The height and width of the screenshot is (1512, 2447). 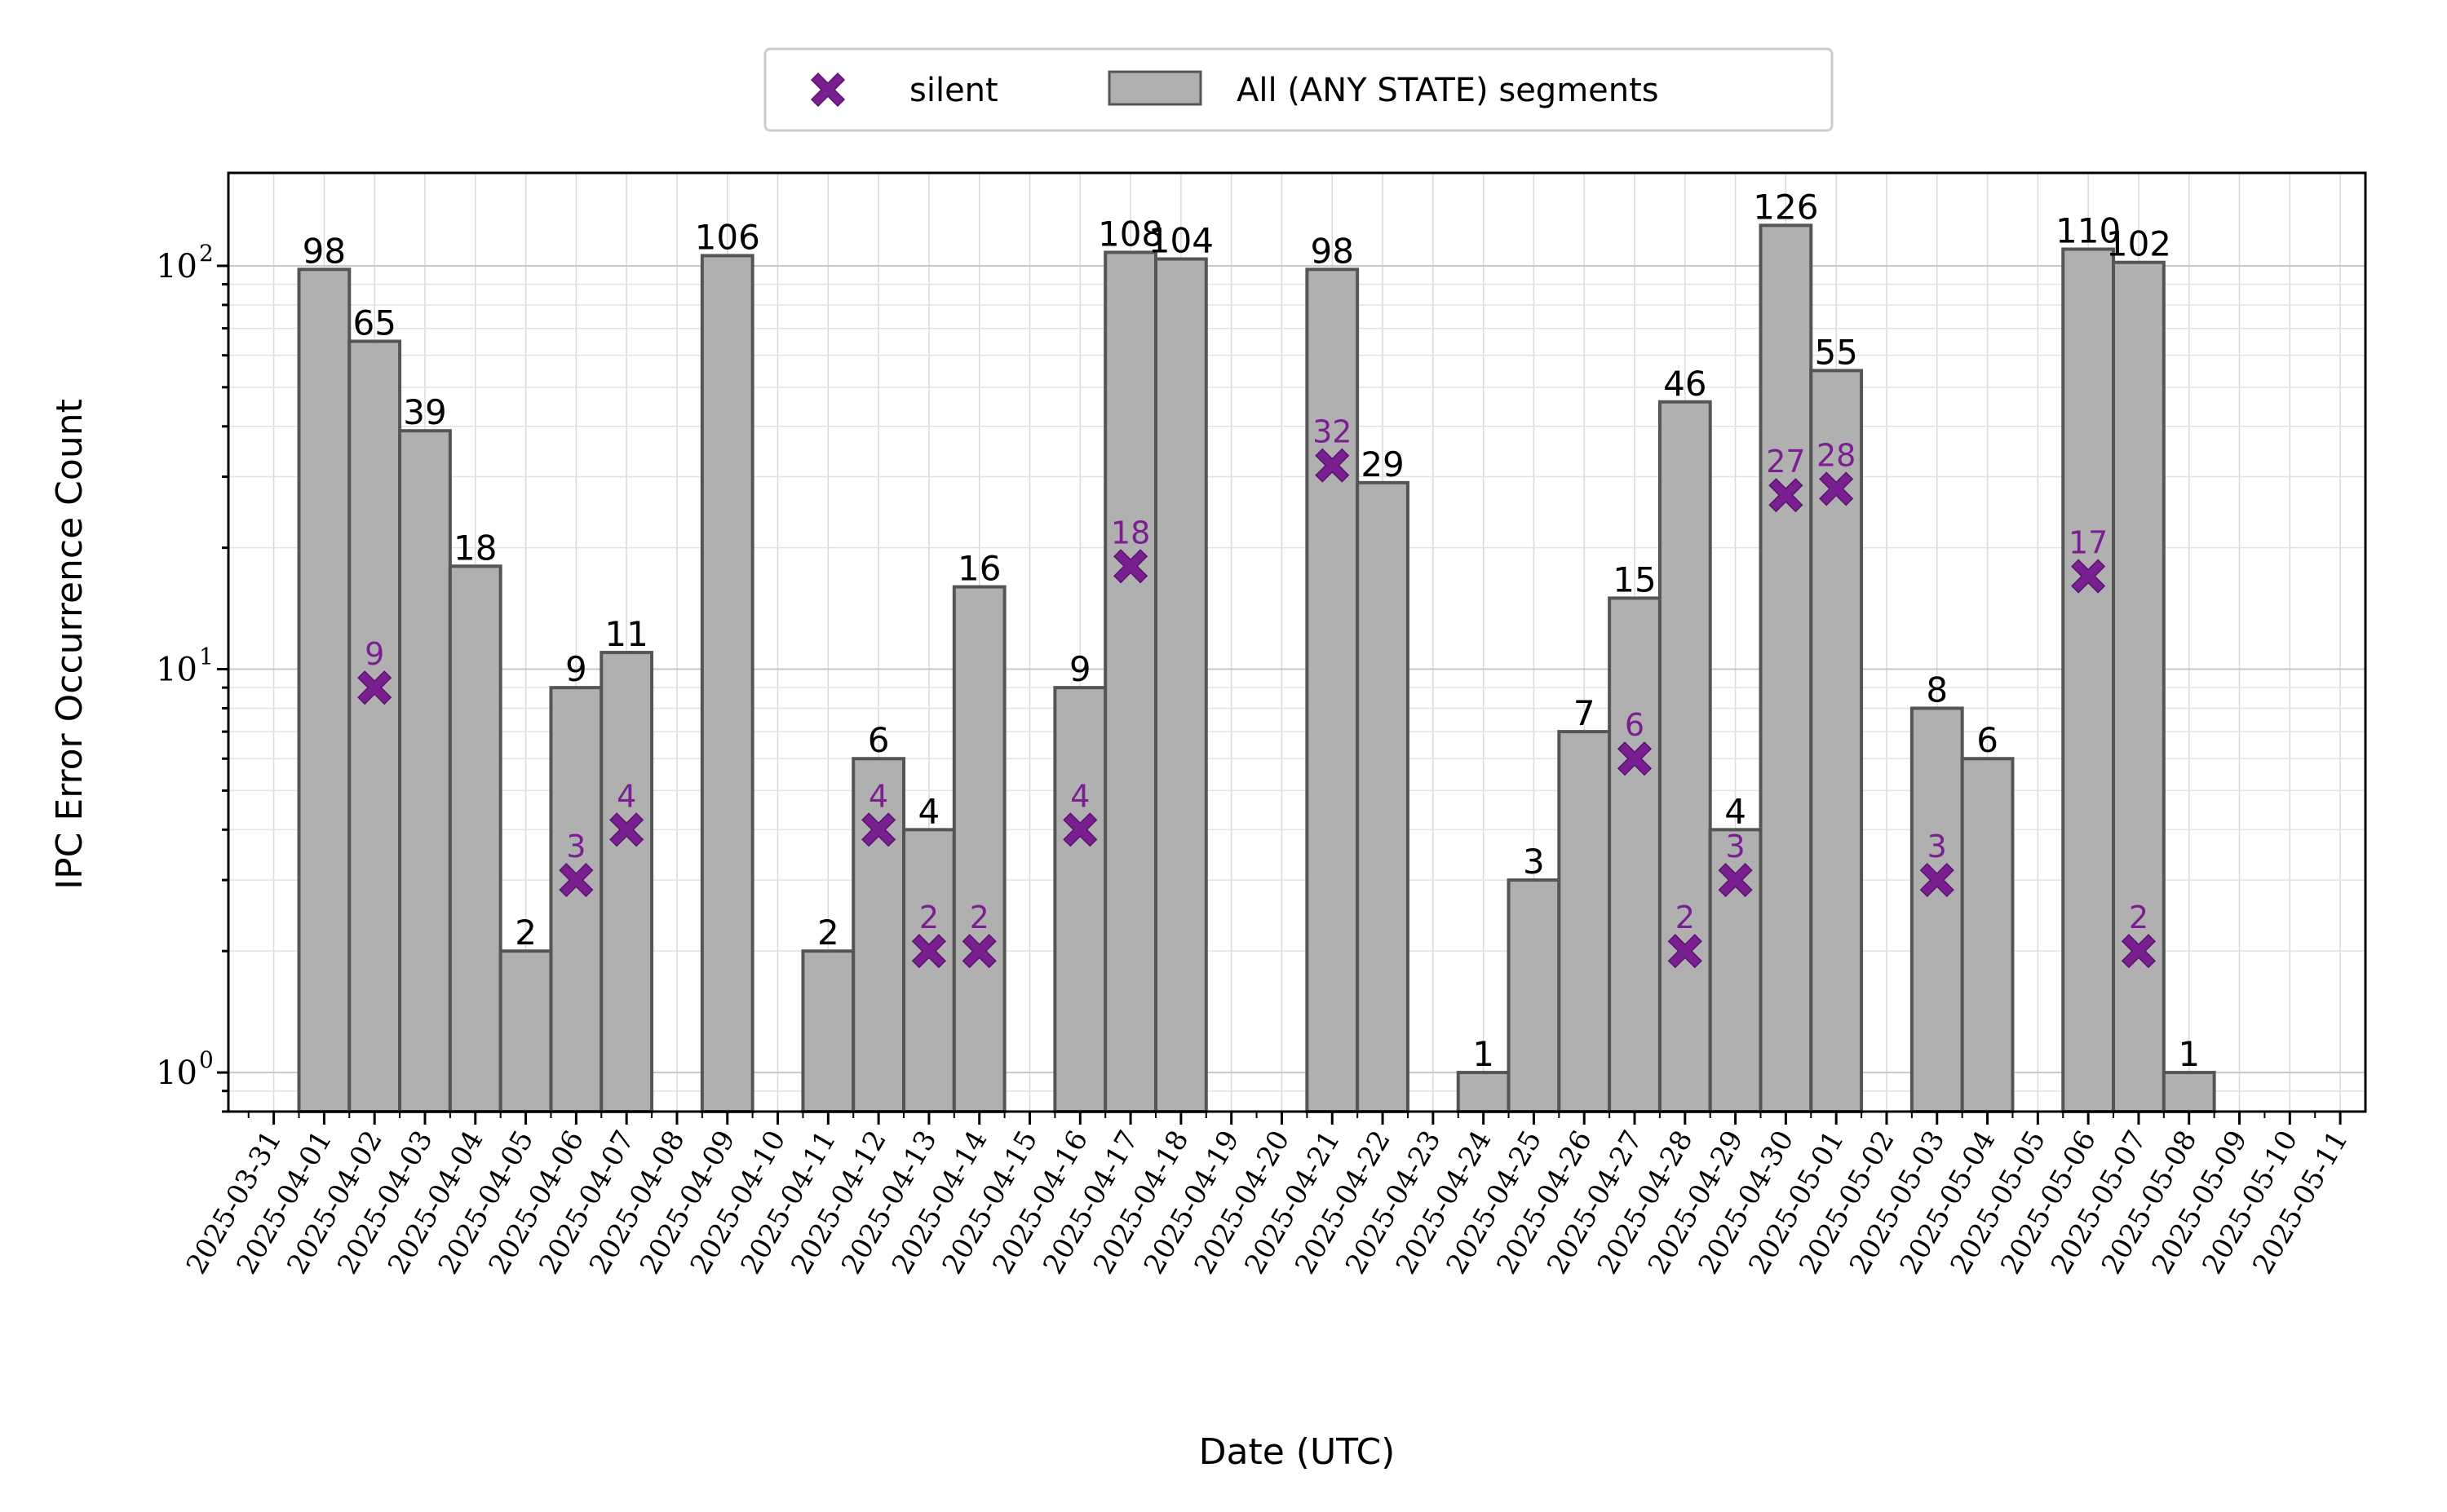 I want to click on silent-value-label: 6, so click(x=1634, y=725).